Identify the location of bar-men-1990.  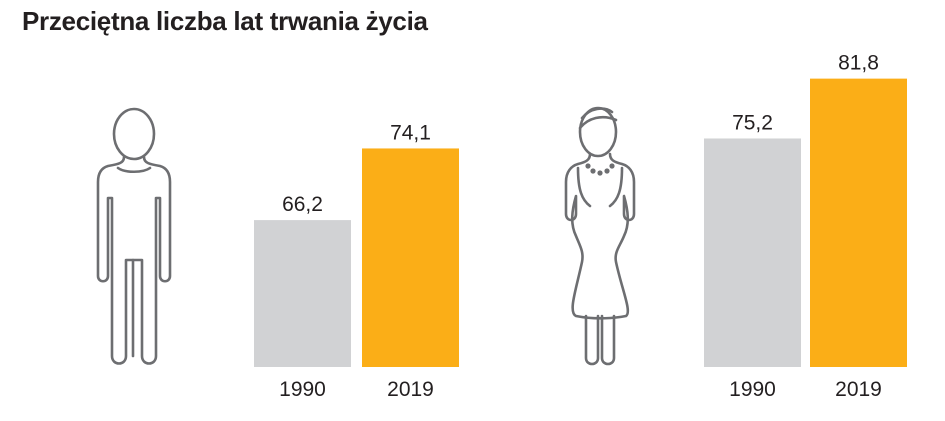
(302, 293).